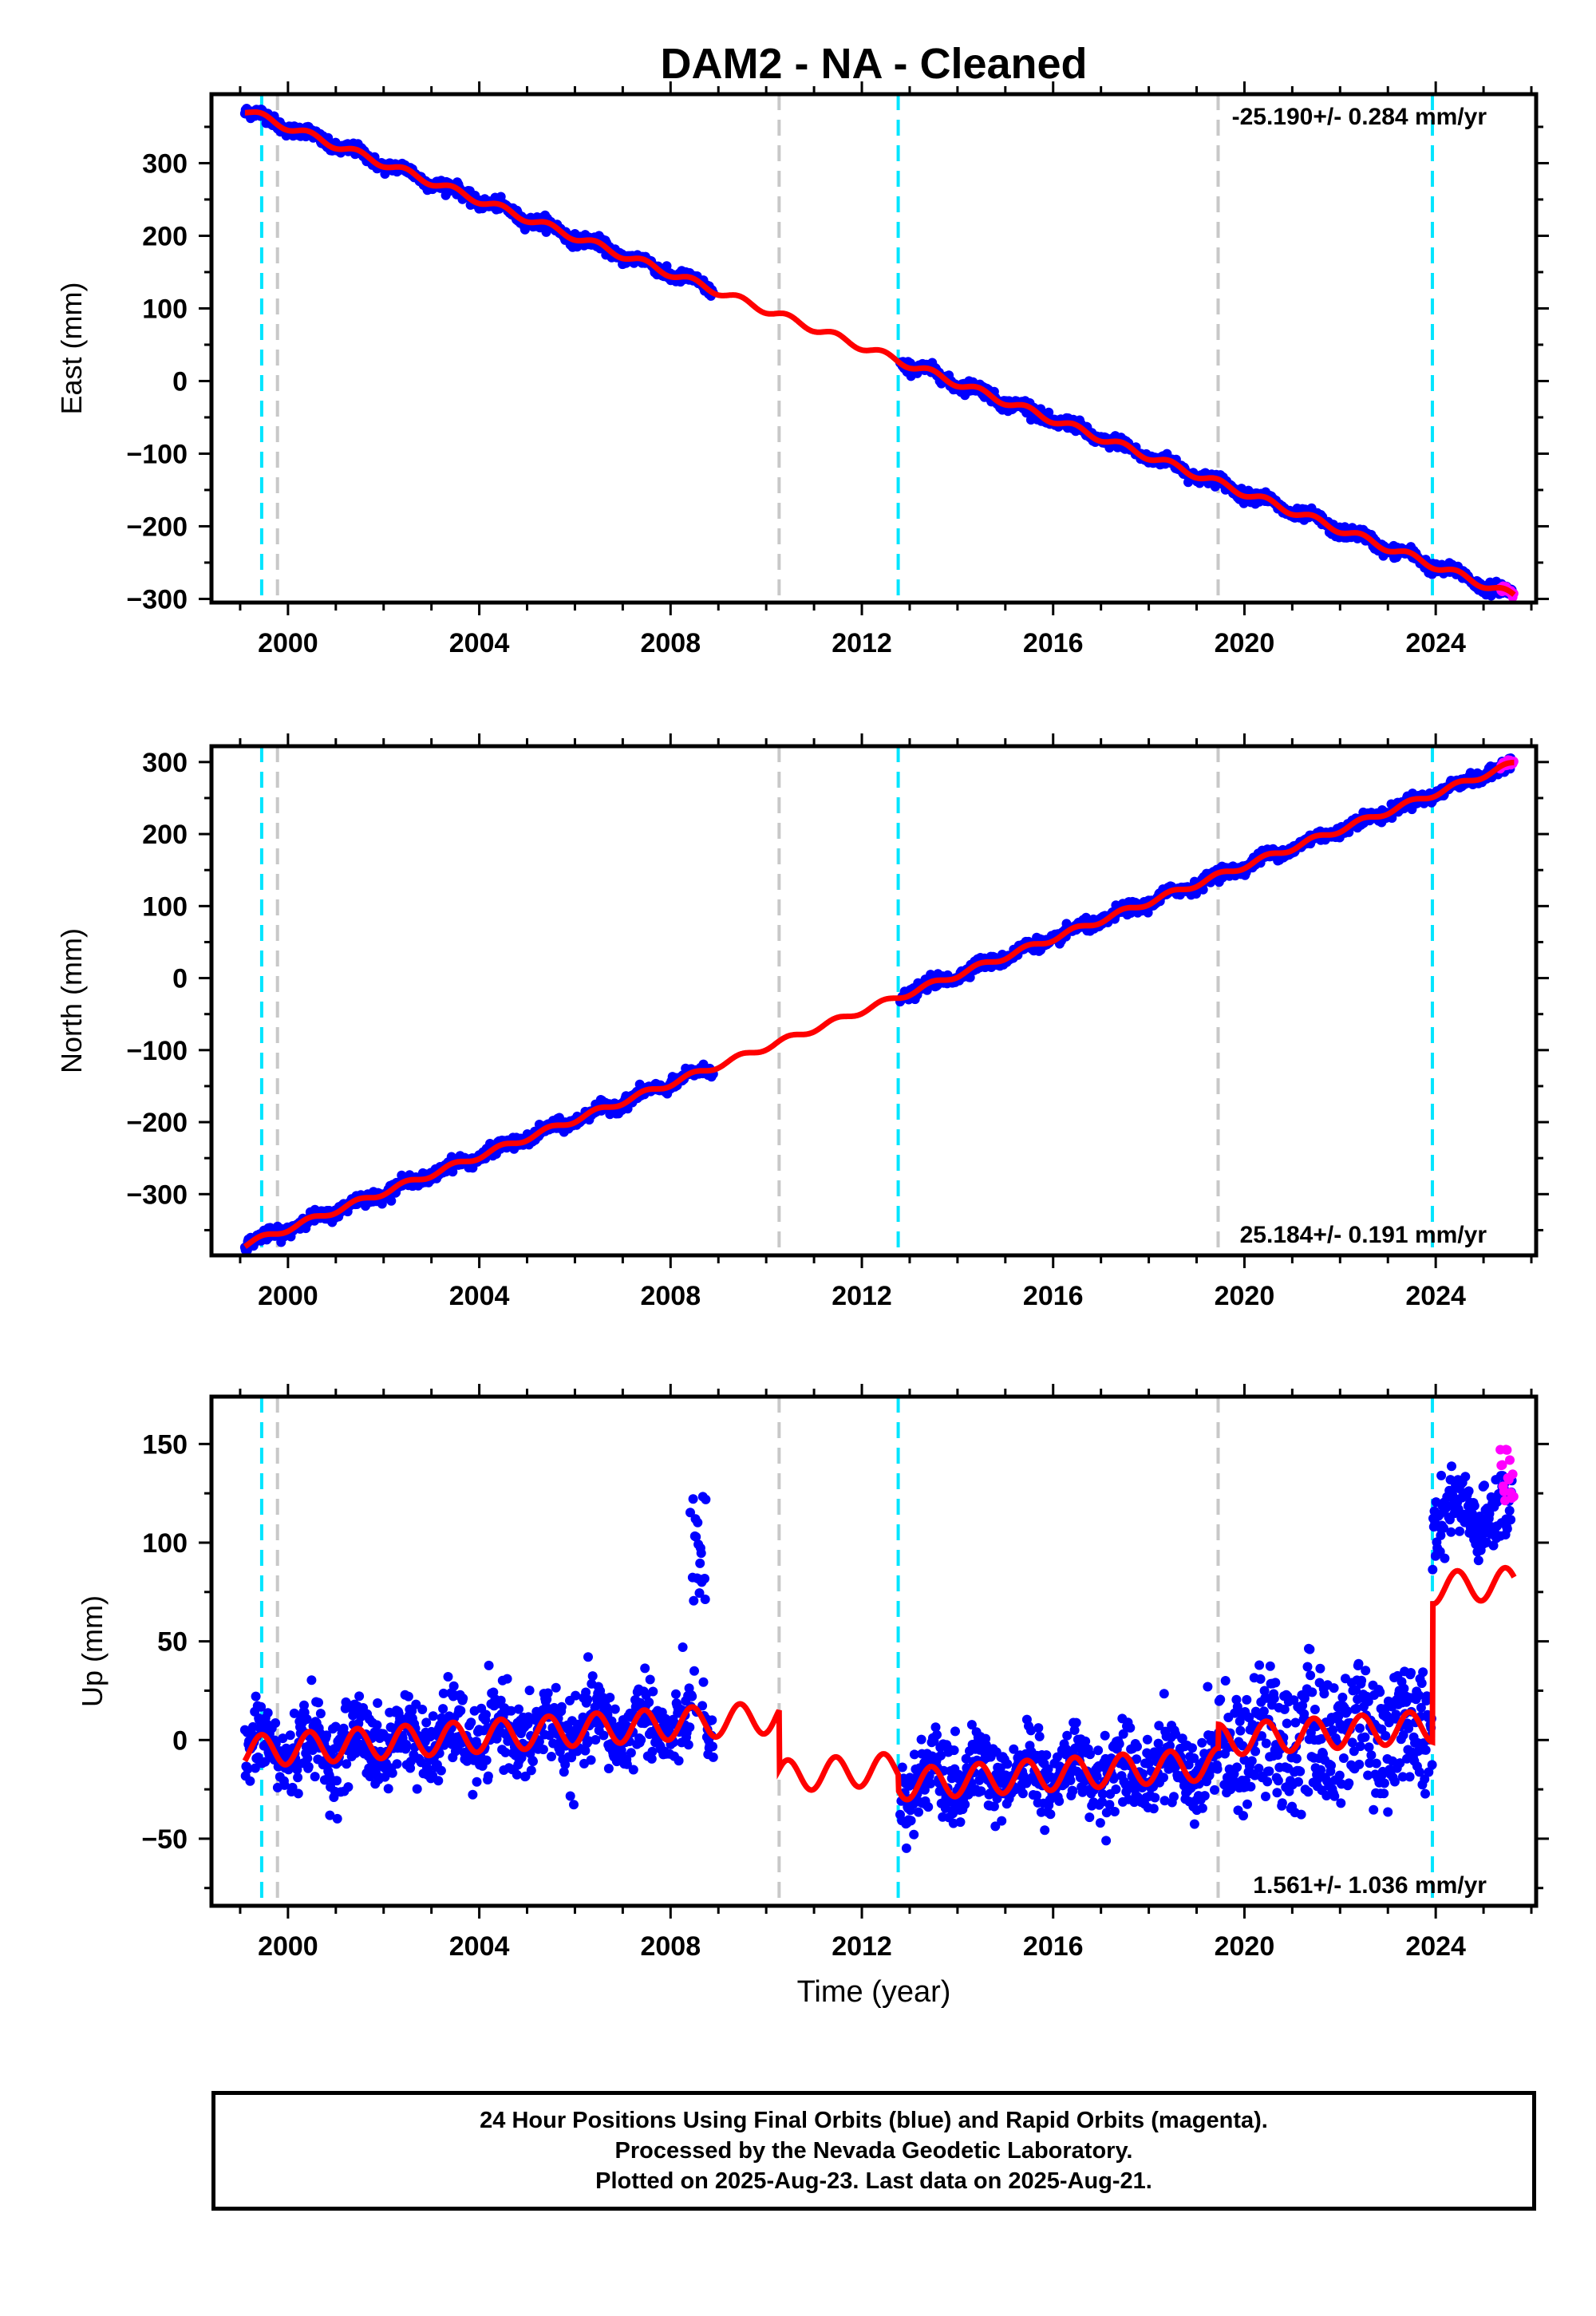 The width and height of the screenshot is (1596, 2316). Describe the element at coordinates (157, 1195) in the screenshot. I see `y-tick-label: −300` at that location.